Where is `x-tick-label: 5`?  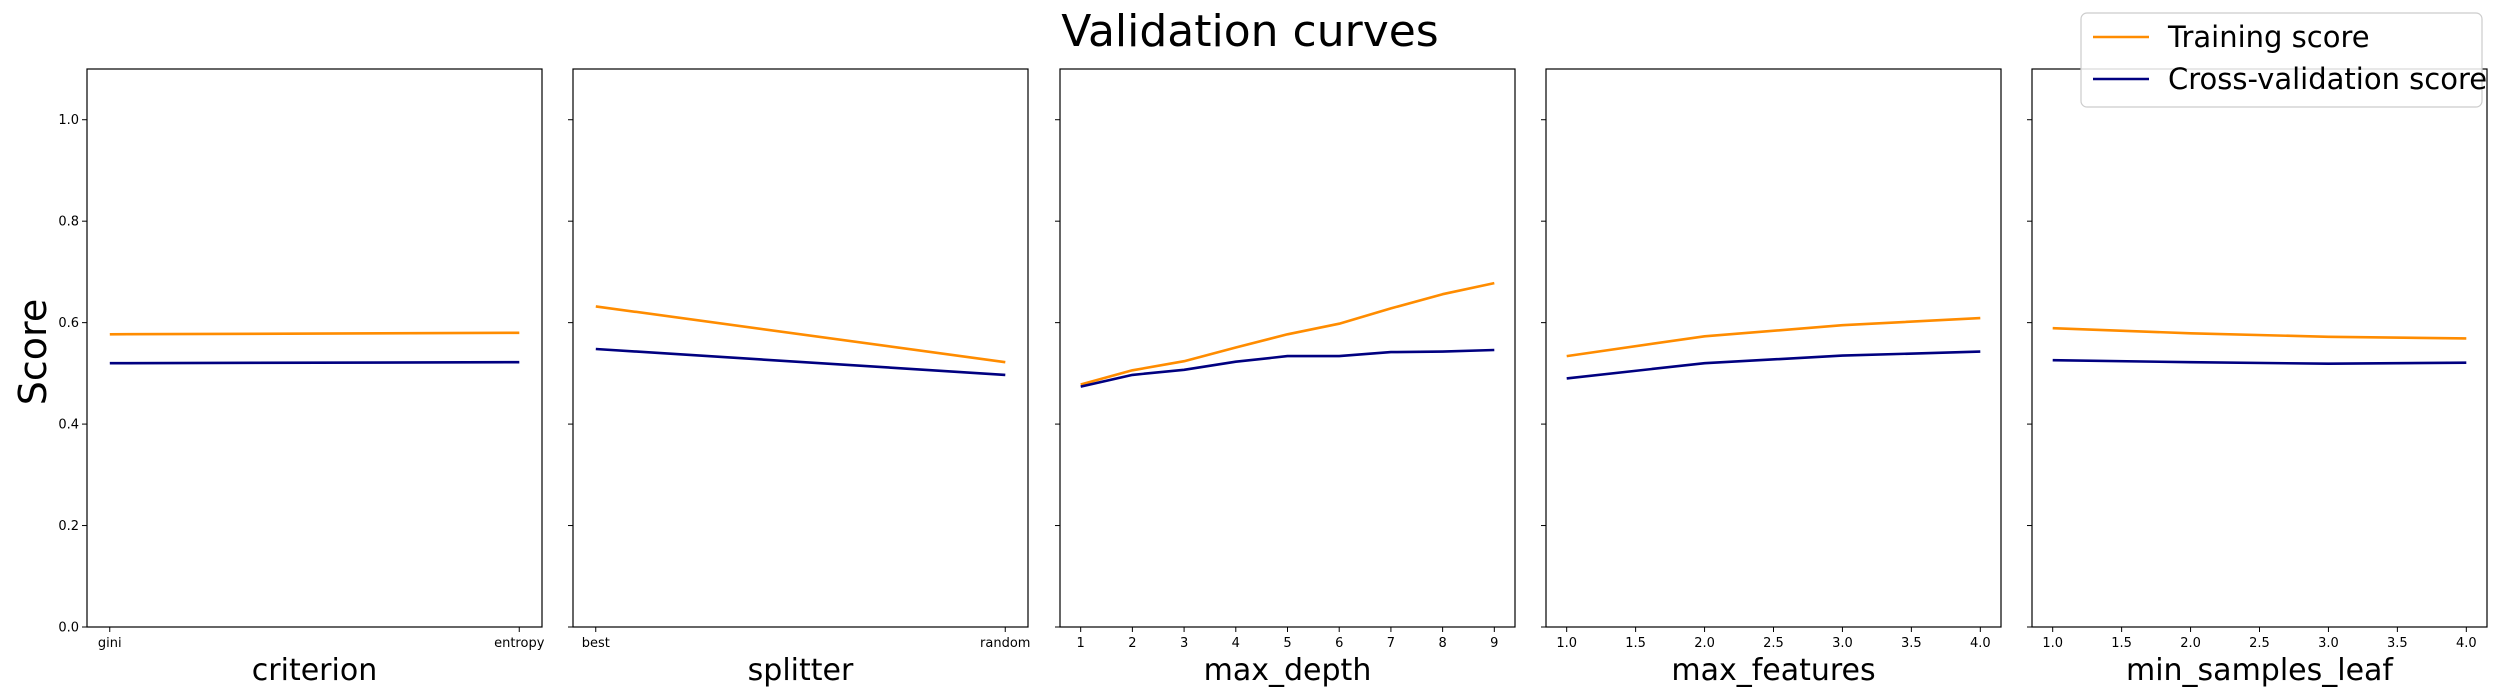
x-tick-label: 5 is located at coordinates (1287, 643).